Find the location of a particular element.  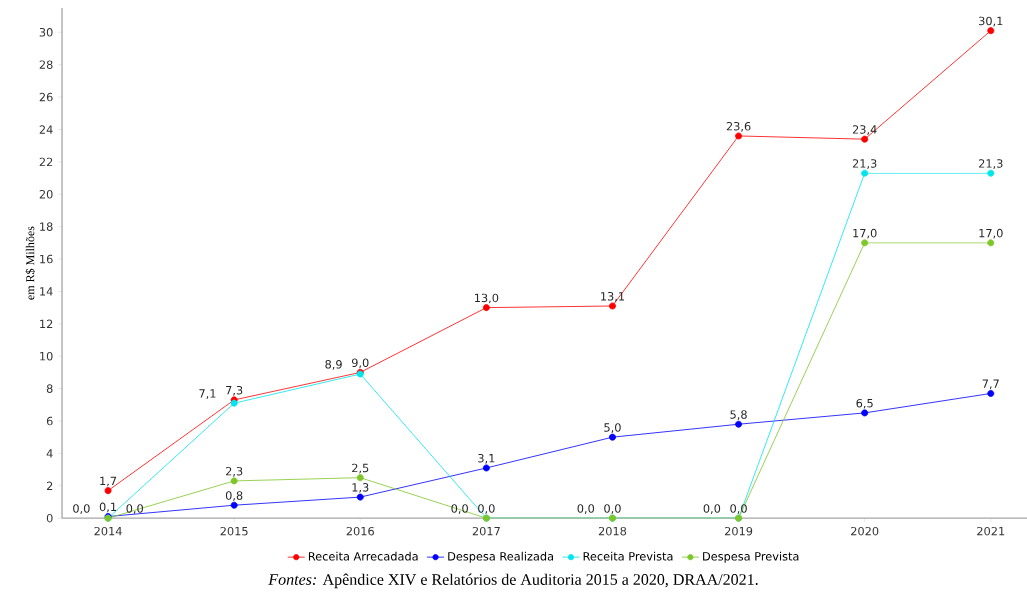

y-tick-label: 28 is located at coordinates (46, 64).